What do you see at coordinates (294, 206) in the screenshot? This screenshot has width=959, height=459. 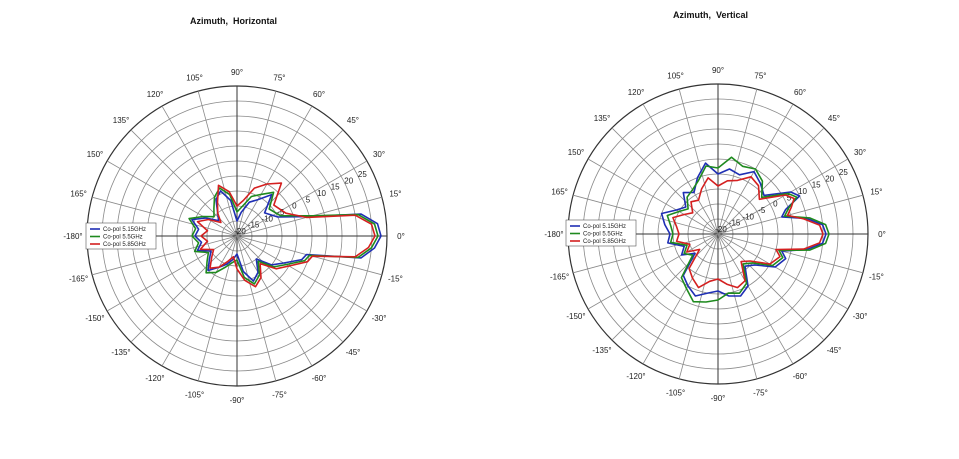 I see `radial-tick-label: 0` at bounding box center [294, 206].